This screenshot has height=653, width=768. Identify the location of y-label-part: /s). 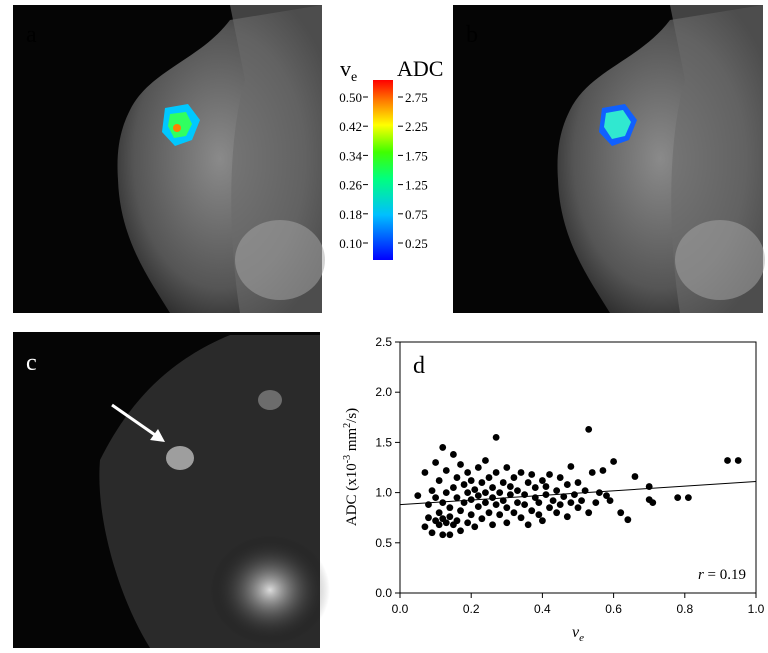
(352, 415).